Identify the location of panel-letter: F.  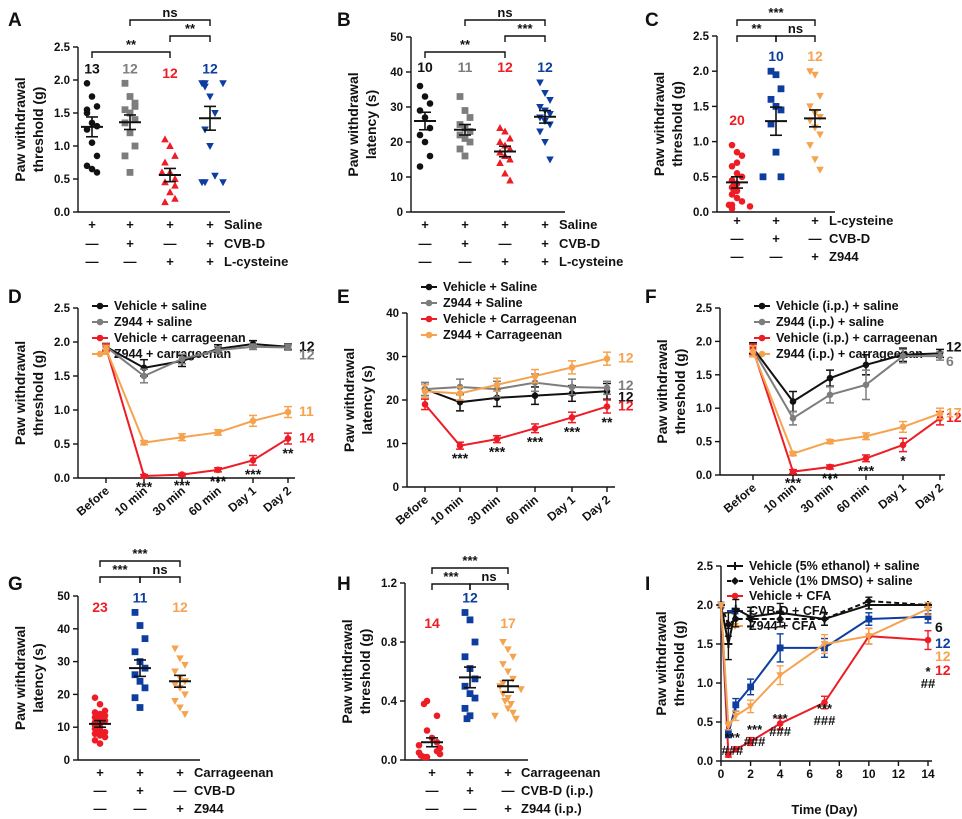
(651, 297).